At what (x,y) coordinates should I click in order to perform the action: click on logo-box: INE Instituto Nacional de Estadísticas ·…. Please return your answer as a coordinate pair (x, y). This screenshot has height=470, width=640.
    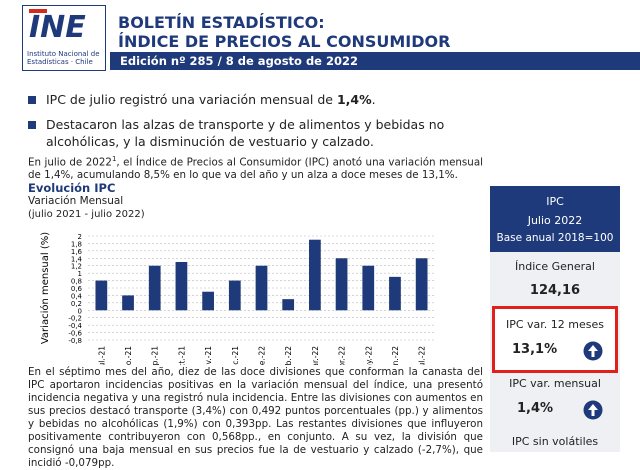
    Looking at the image, I should click on (64, 38).